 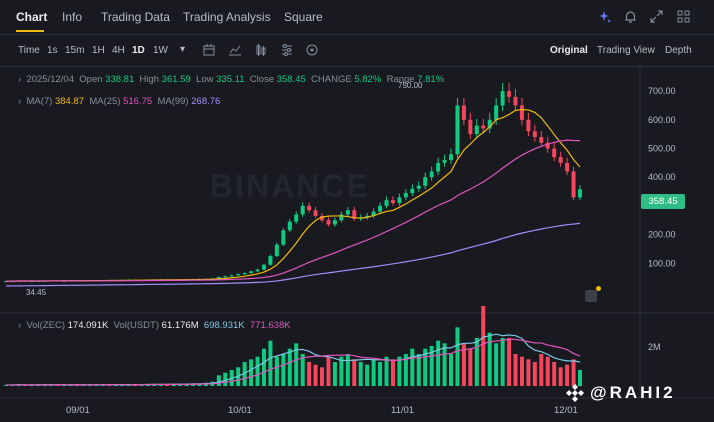 What do you see at coordinates (98, 50) in the screenshot?
I see `tf-1h: 1H` at bounding box center [98, 50].